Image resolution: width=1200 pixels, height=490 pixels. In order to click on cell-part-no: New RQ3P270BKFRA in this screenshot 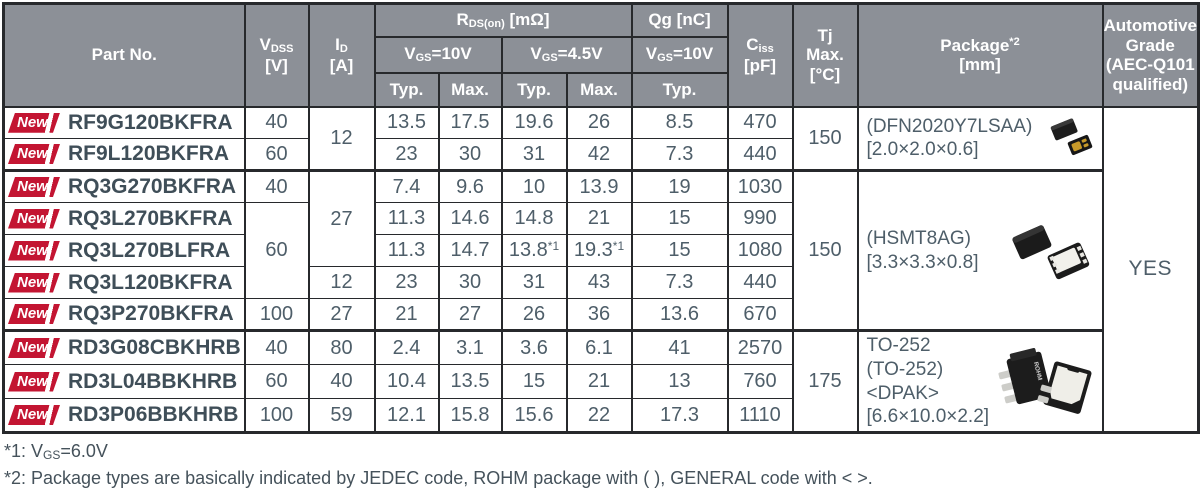, I will do `click(124, 314)`.